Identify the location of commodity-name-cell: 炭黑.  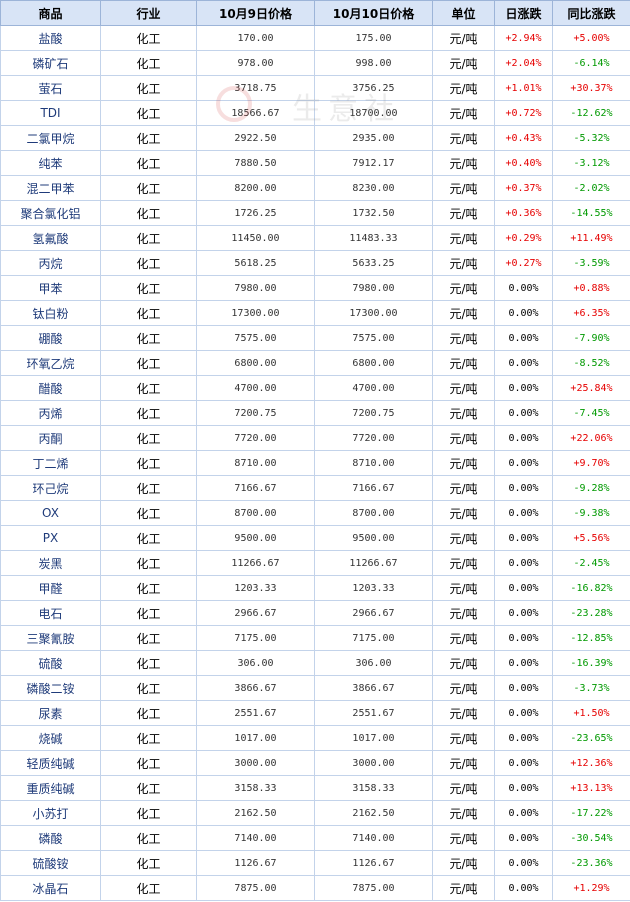
(50, 563).